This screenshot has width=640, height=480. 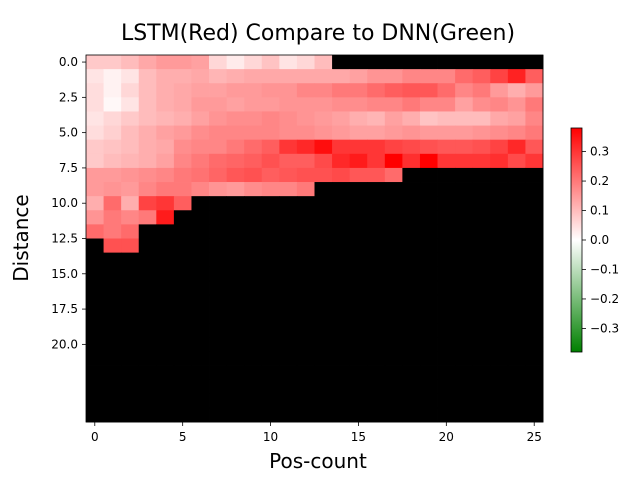 What do you see at coordinates (318, 461) in the screenshot?
I see `x-axis-label: Pos-count` at bounding box center [318, 461].